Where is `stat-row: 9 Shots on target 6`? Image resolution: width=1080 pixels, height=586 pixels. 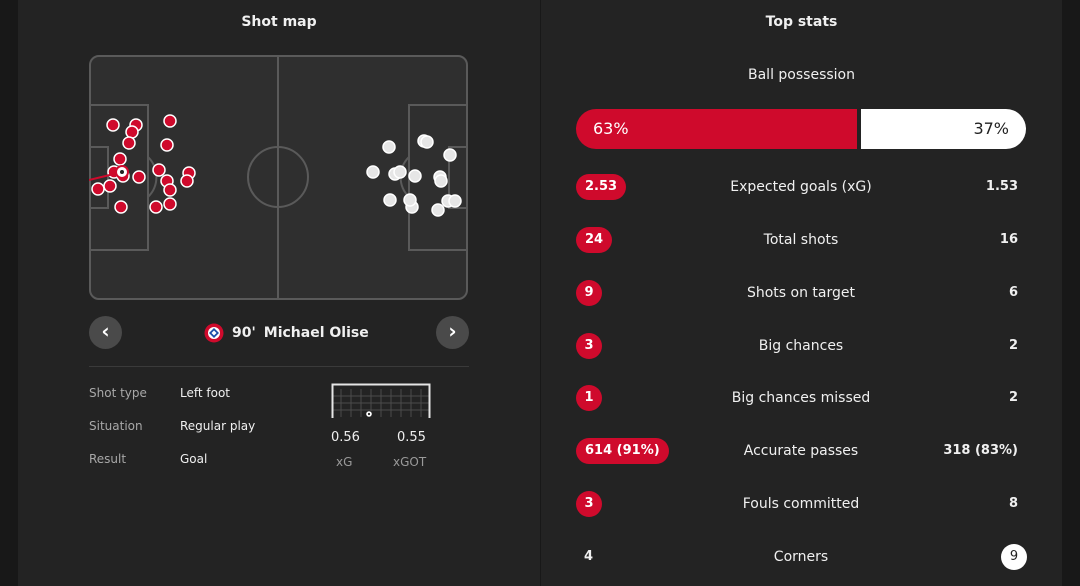 stat-row: 9 Shots on target 6 is located at coordinates (801, 294).